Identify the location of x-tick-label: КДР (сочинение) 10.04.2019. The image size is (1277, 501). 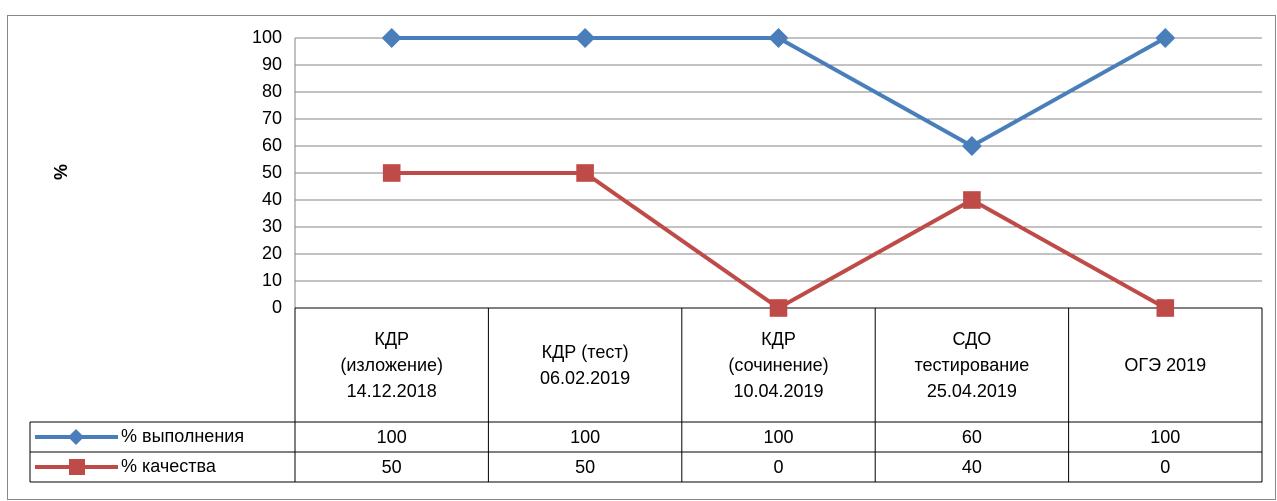
(778, 365).